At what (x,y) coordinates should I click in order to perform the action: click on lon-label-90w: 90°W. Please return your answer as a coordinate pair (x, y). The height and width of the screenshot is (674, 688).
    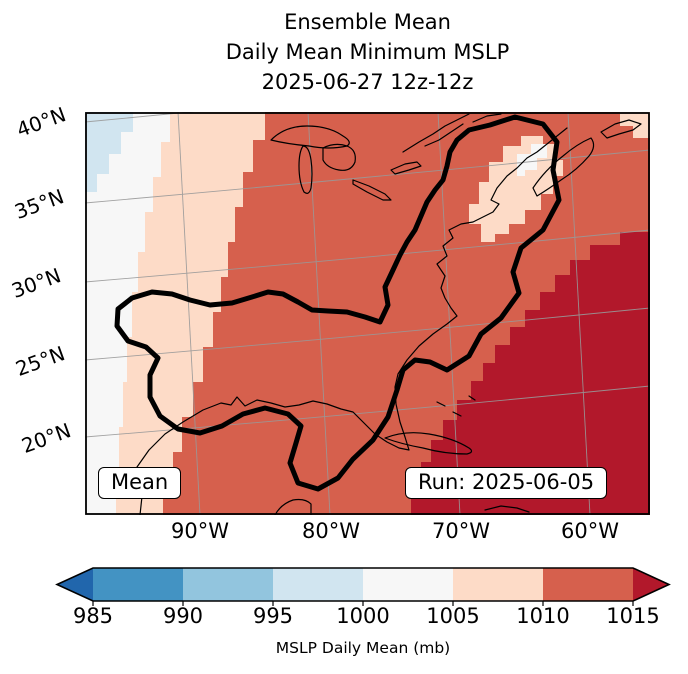
    Looking at the image, I should click on (200, 531).